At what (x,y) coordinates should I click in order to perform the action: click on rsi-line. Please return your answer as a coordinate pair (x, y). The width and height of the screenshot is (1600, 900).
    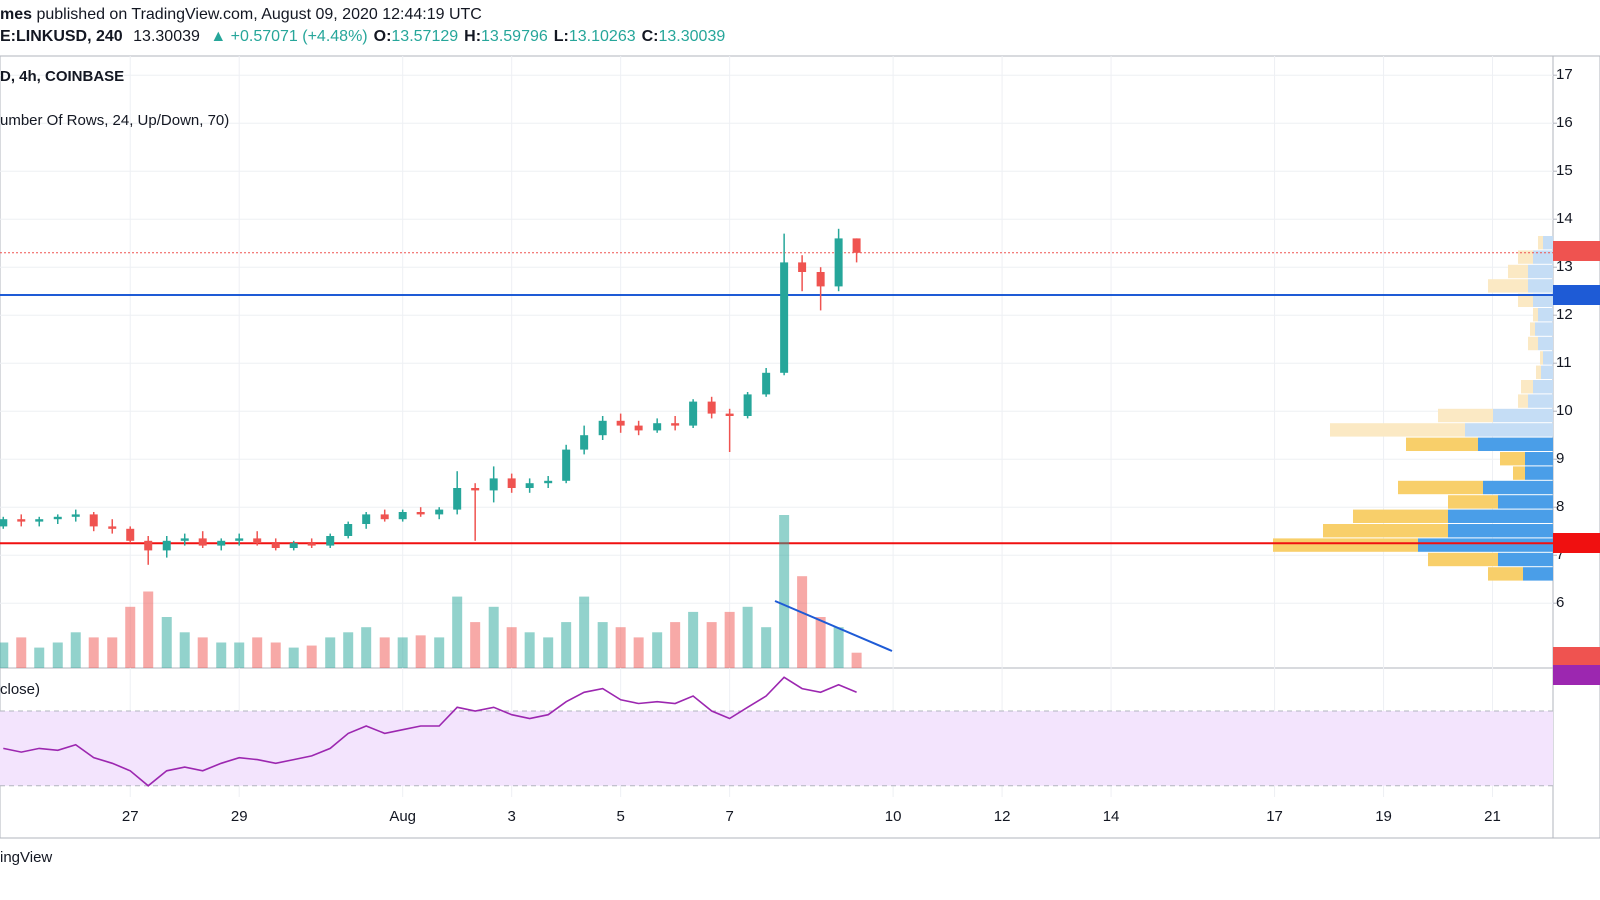
    Looking at the image, I should click on (430, 731).